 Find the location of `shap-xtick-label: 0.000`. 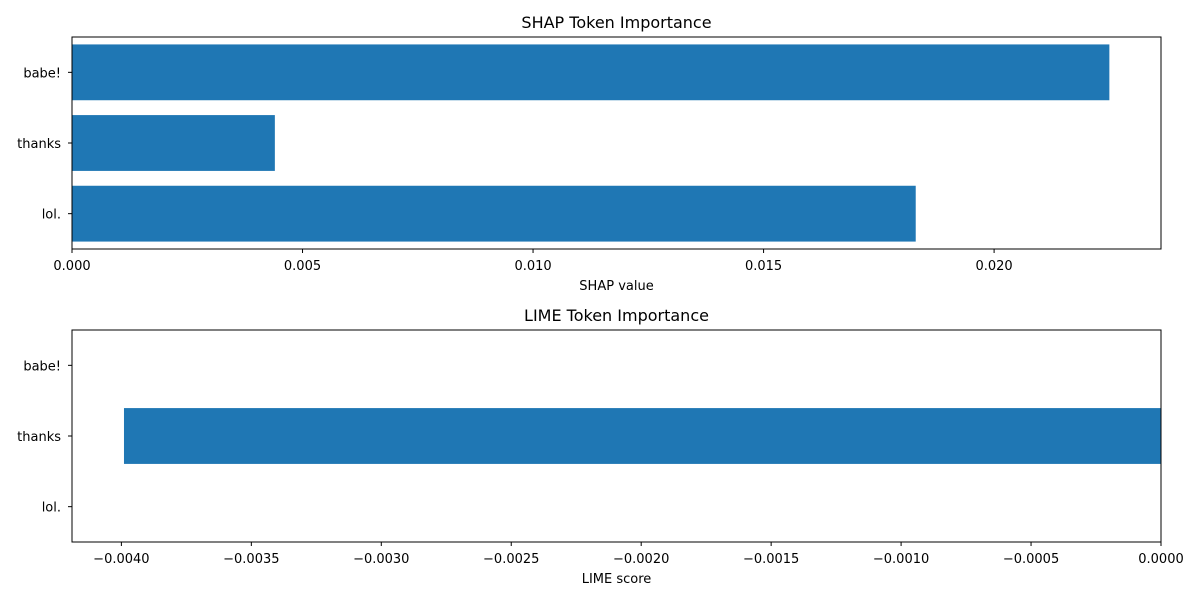

shap-xtick-label: 0.000 is located at coordinates (71, 266).